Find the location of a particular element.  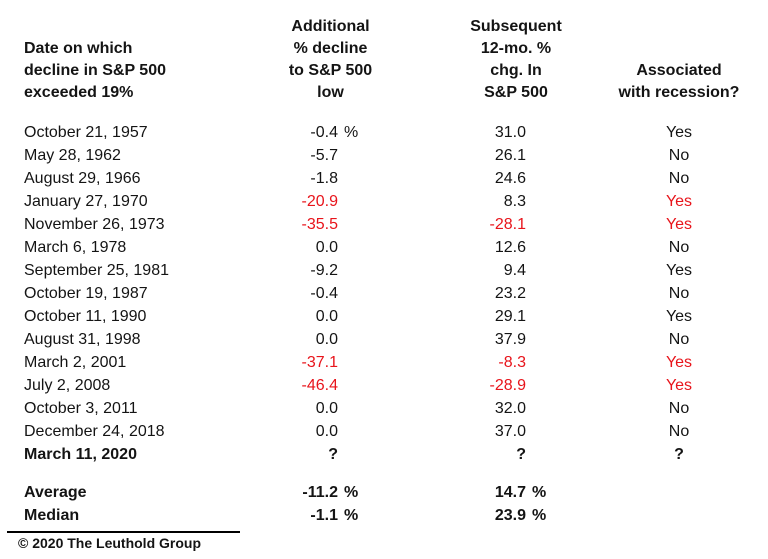

change-value: -8.3 is located at coordinates (512, 362).